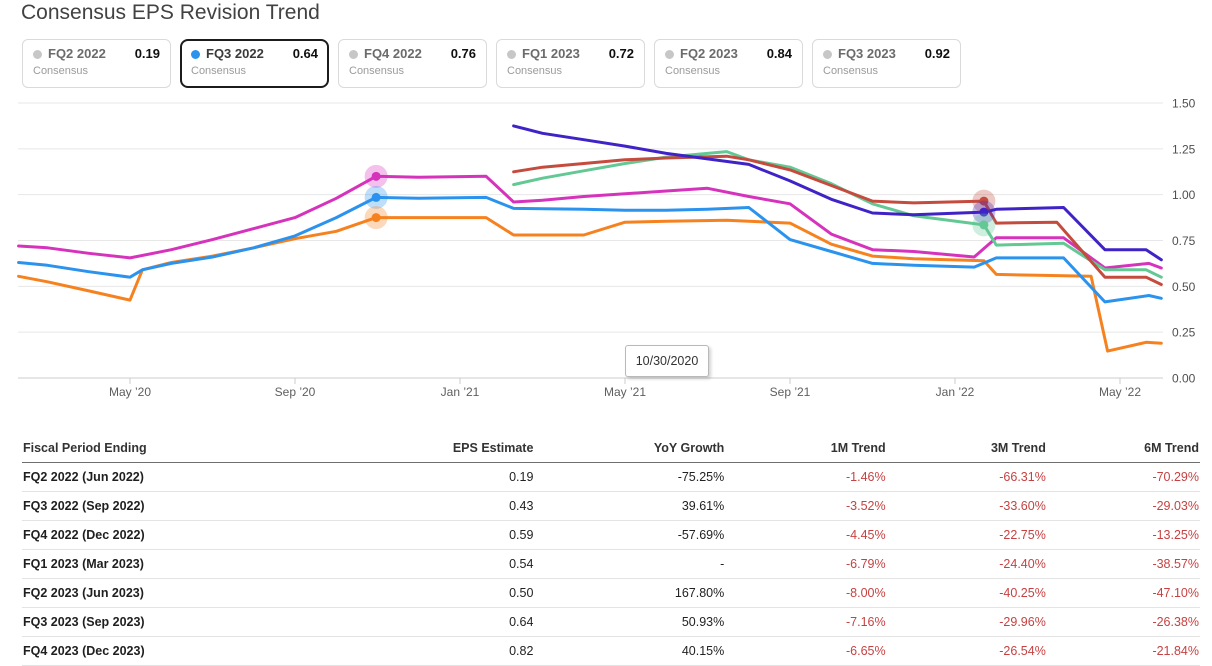 The image size is (1212, 666). I want to click on column-header-6m-trend: 6M Trend, so click(1123, 449).